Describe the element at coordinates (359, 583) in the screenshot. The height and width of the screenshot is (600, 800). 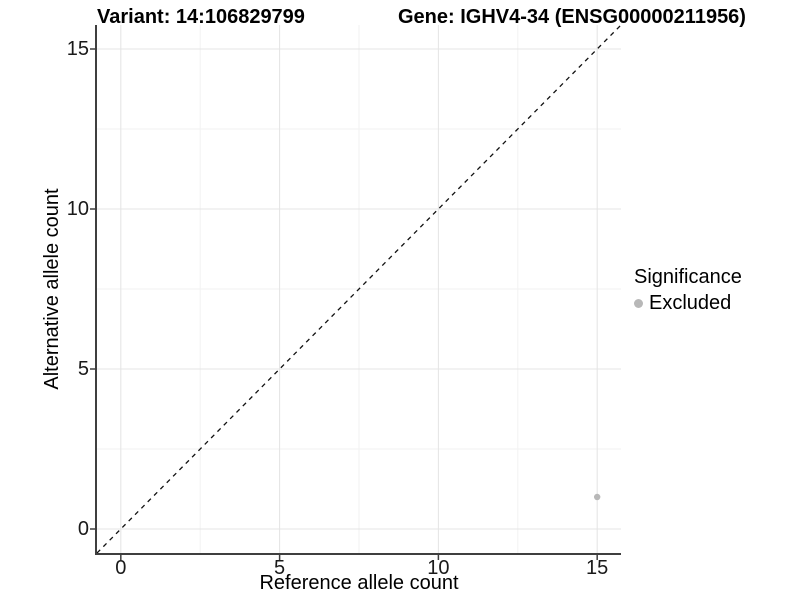
I see `x-axis-title: Reference allele count` at that location.